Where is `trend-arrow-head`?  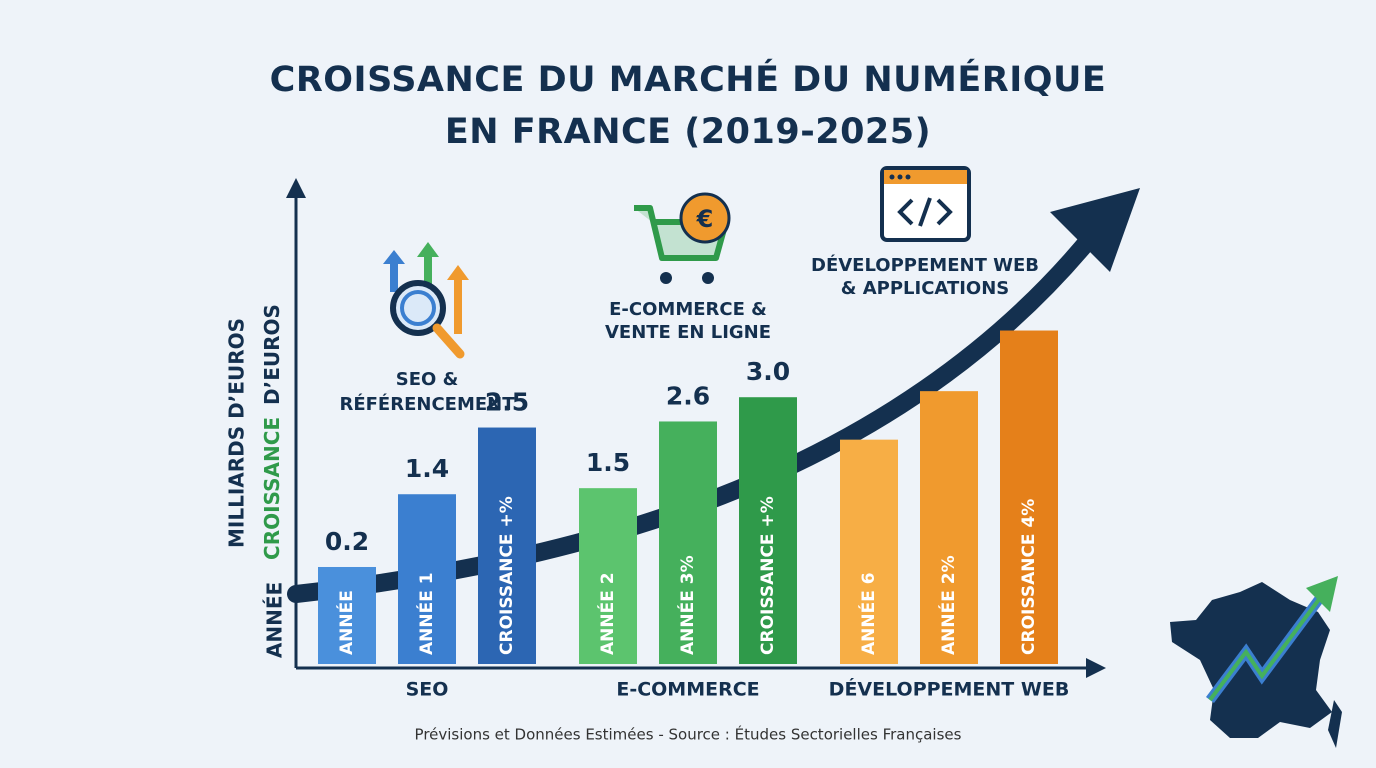 trend-arrow-head is located at coordinates (1095, 230).